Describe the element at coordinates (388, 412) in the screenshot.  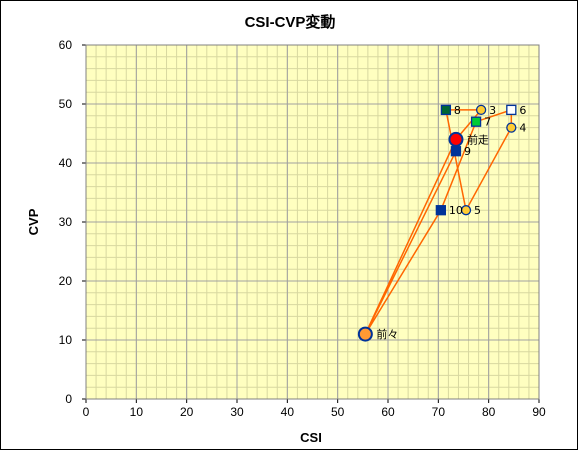
I see `x-tick-label: 60` at that location.